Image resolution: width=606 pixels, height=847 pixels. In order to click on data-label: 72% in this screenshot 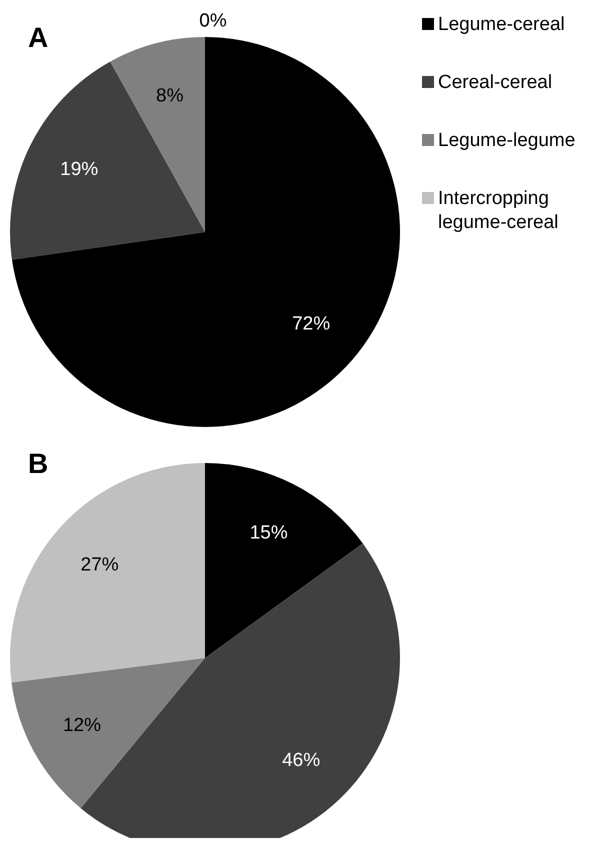, I will do `click(311, 323)`.